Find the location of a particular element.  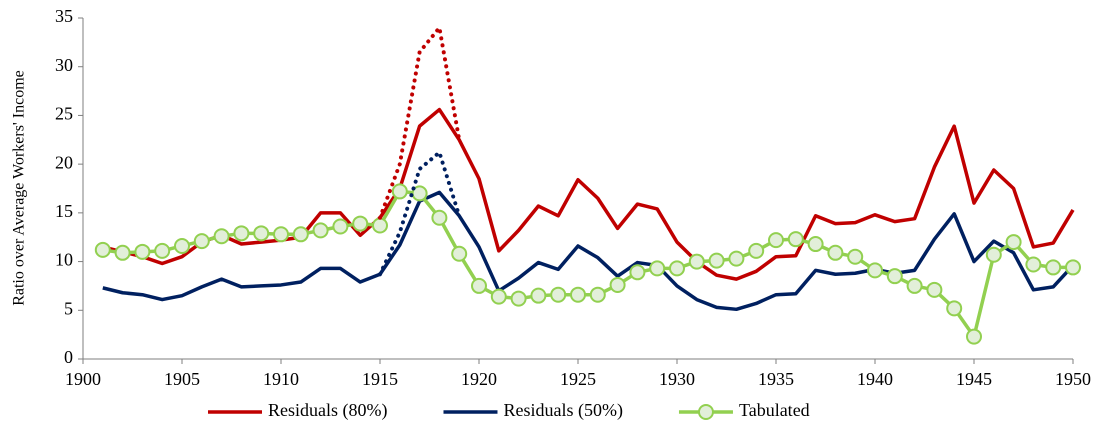

y-axis-label: Ratio over Average Workers' Income is located at coordinates (19, 188).